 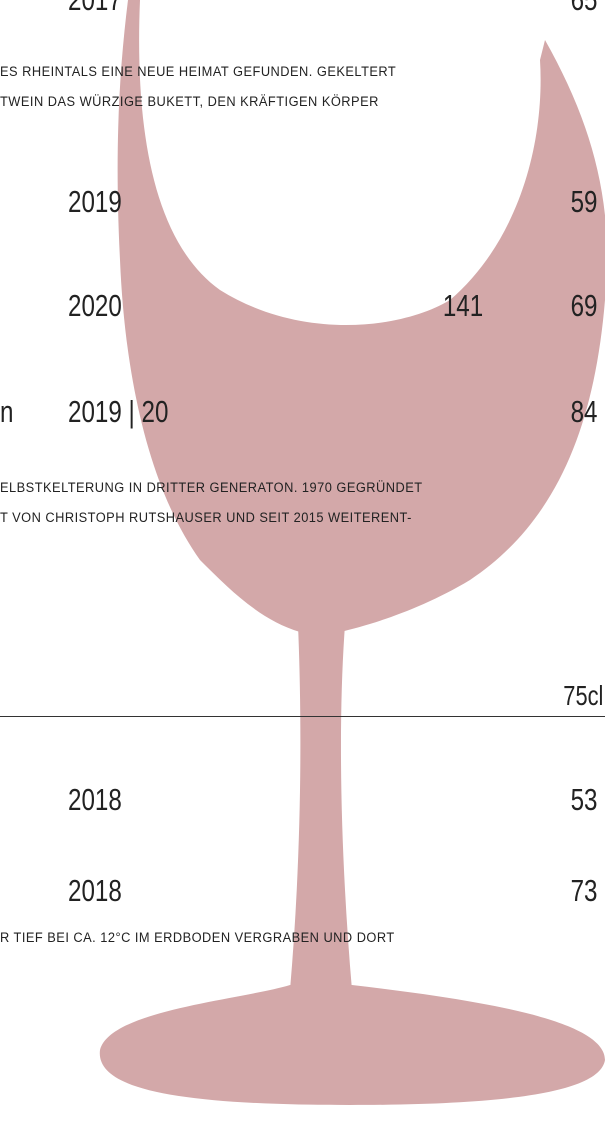 What do you see at coordinates (95, 201) in the screenshot?
I see `year: 2019` at bounding box center [95, 201].